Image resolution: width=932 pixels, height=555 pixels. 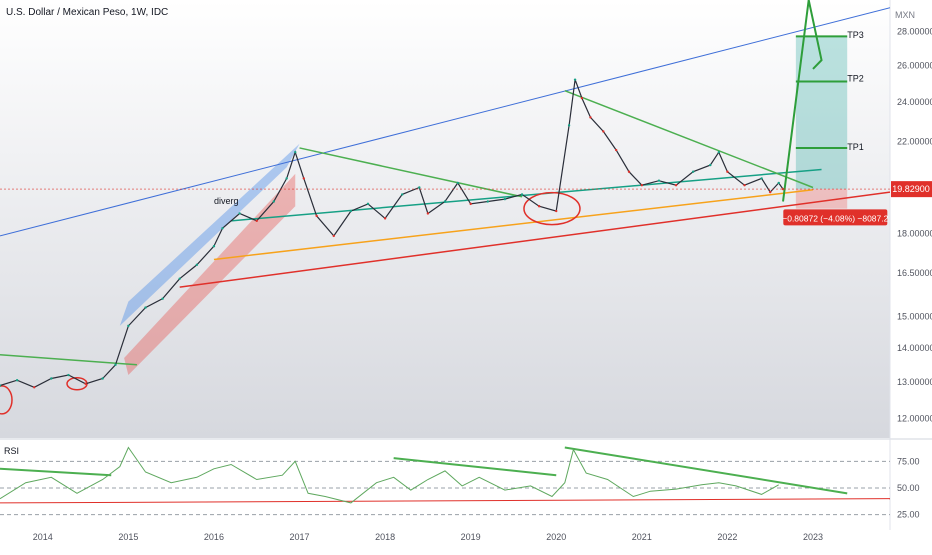 What do you see at coordinates (855, 78) in the screenshot?
I see `chart-annotation: TP2` at bounding box center [855, 78].